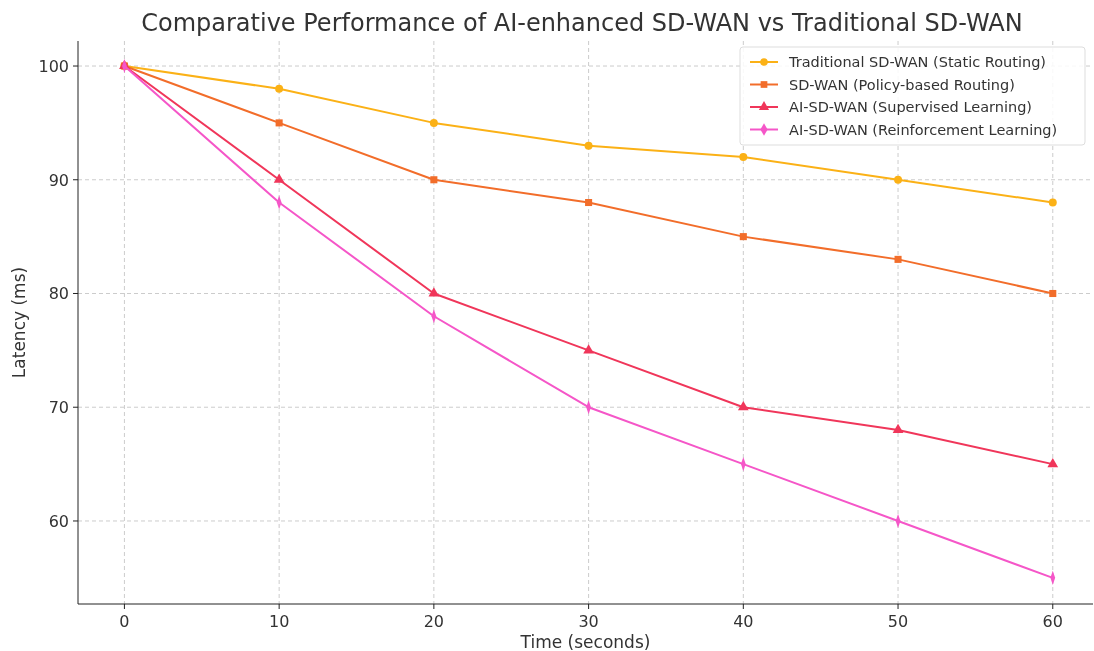  I want to click on legend-label: SD-WAN (Policy-based Routing), so click(902, 84).